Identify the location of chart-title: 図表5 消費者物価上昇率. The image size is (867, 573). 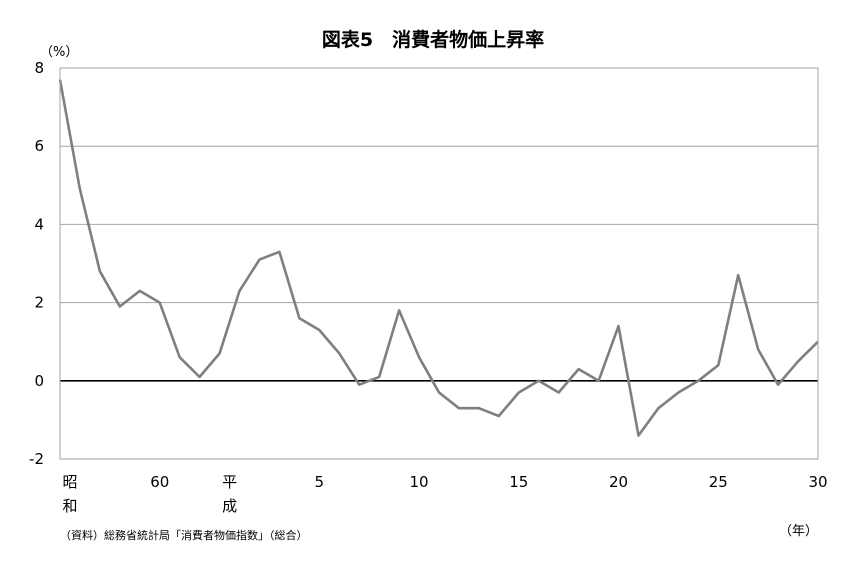
(433, 39).